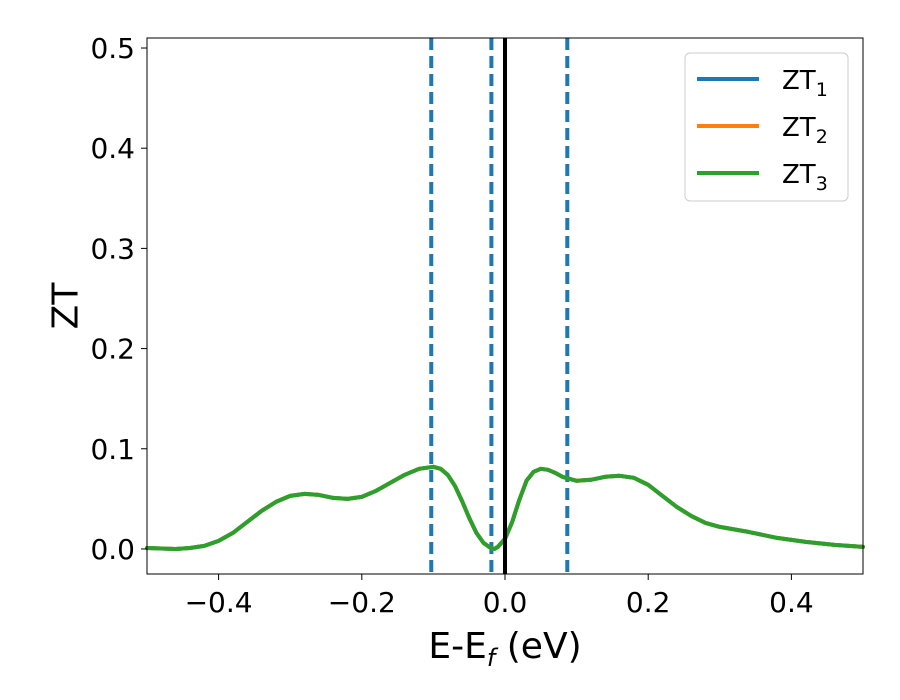 This screenshot has width=900, height=700. Describe the element at coordinates (112, 449) in the screenshot. I see `y-tick-label: 0.1` at that location.